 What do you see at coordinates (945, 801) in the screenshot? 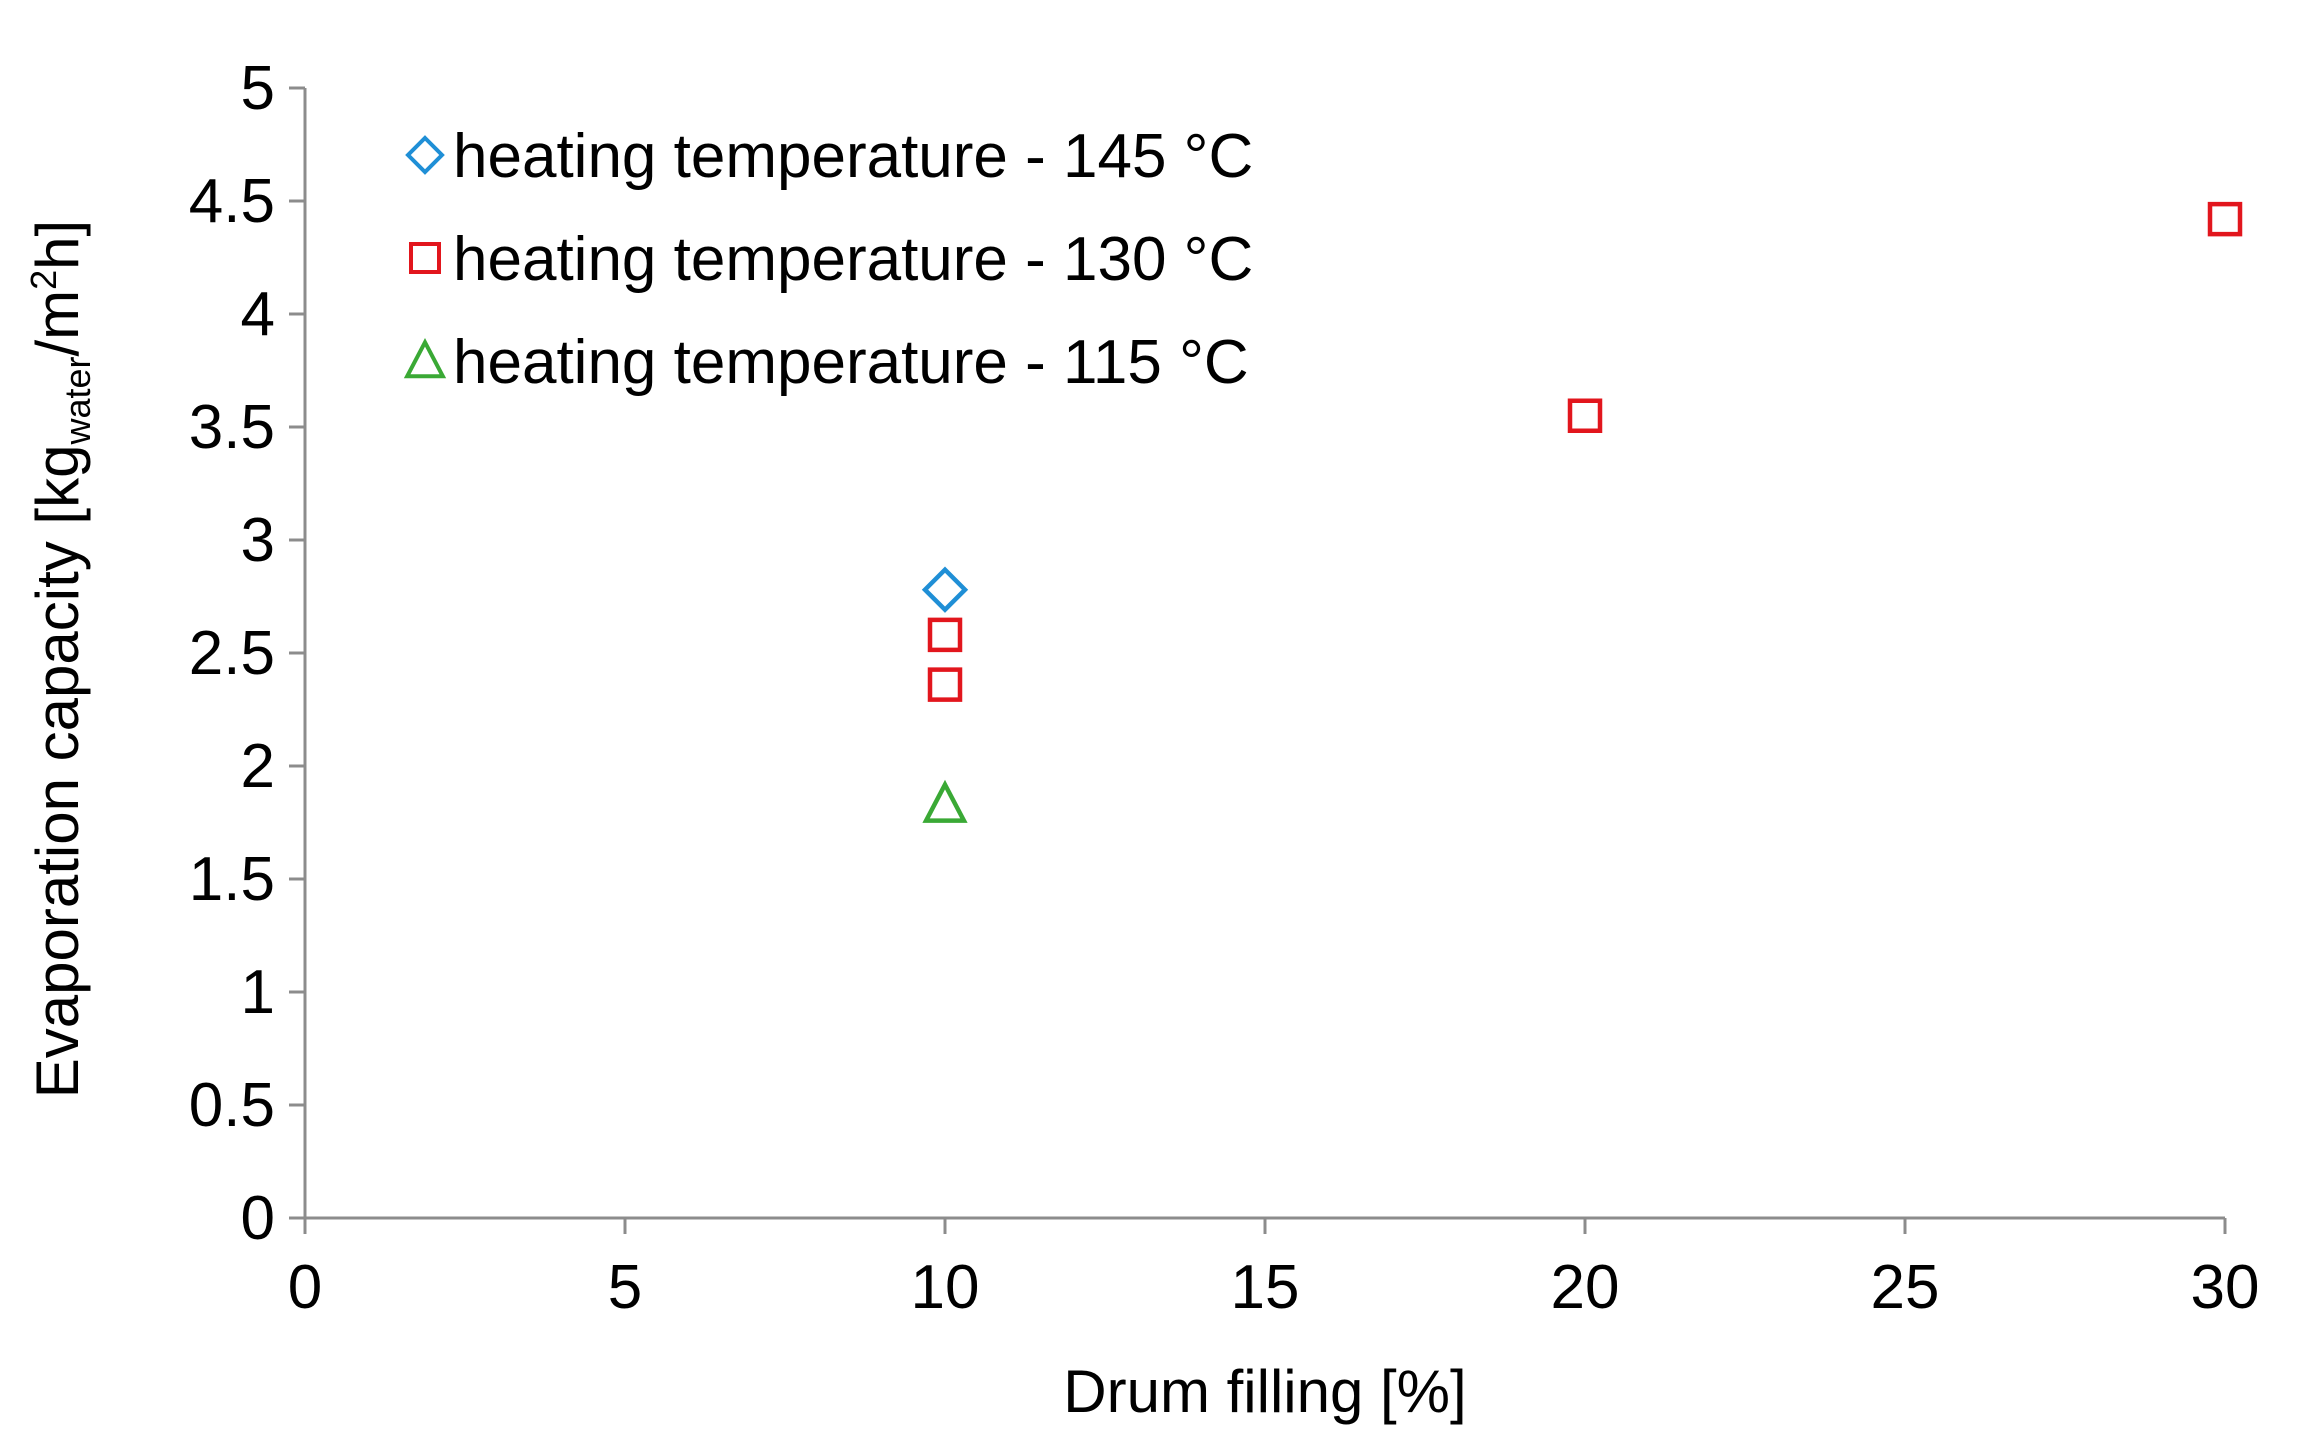
I see `data-point-triangle` at bounding box center [945, 801].